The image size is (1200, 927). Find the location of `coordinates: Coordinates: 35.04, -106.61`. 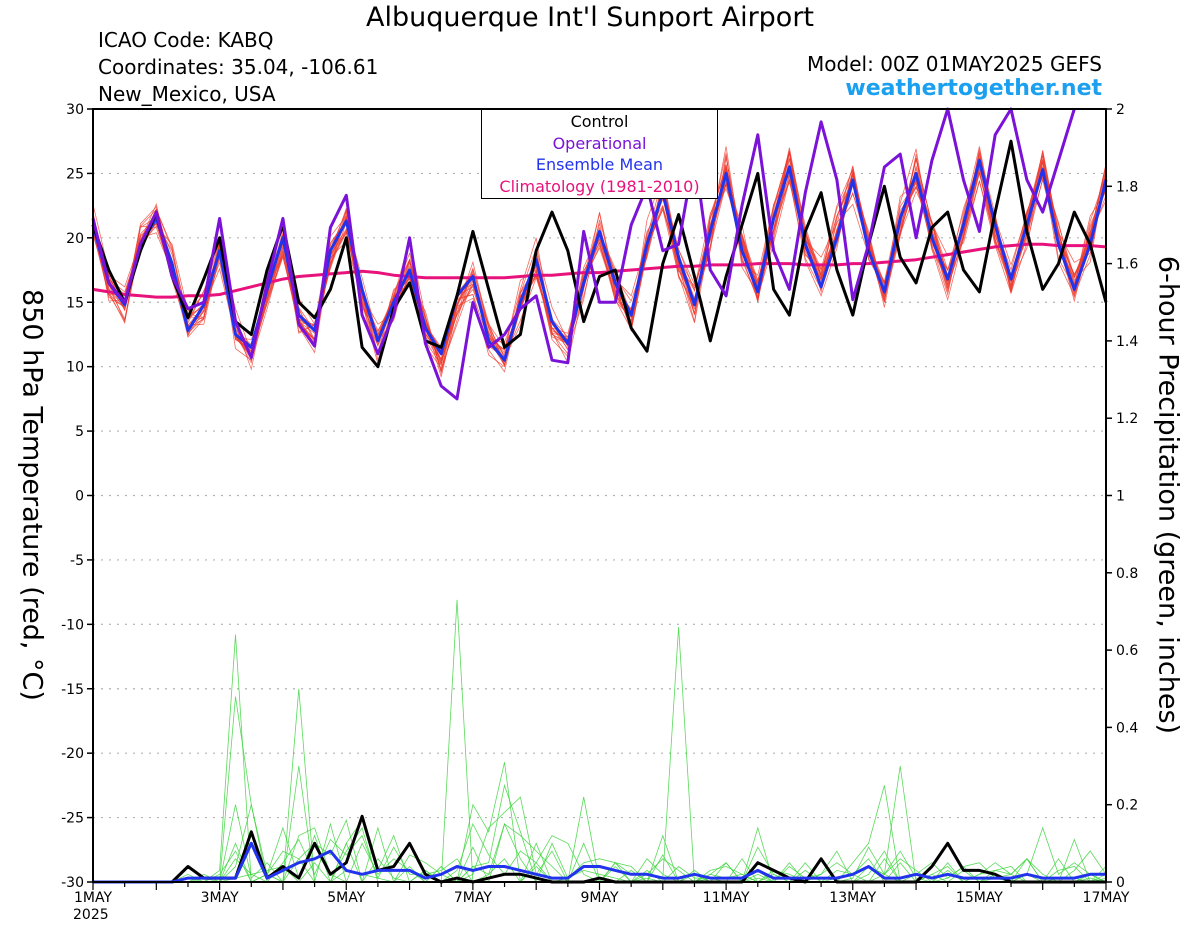

coordinates: Coordinates: 35.04, -106.61 is located at coordinates (238, 67).